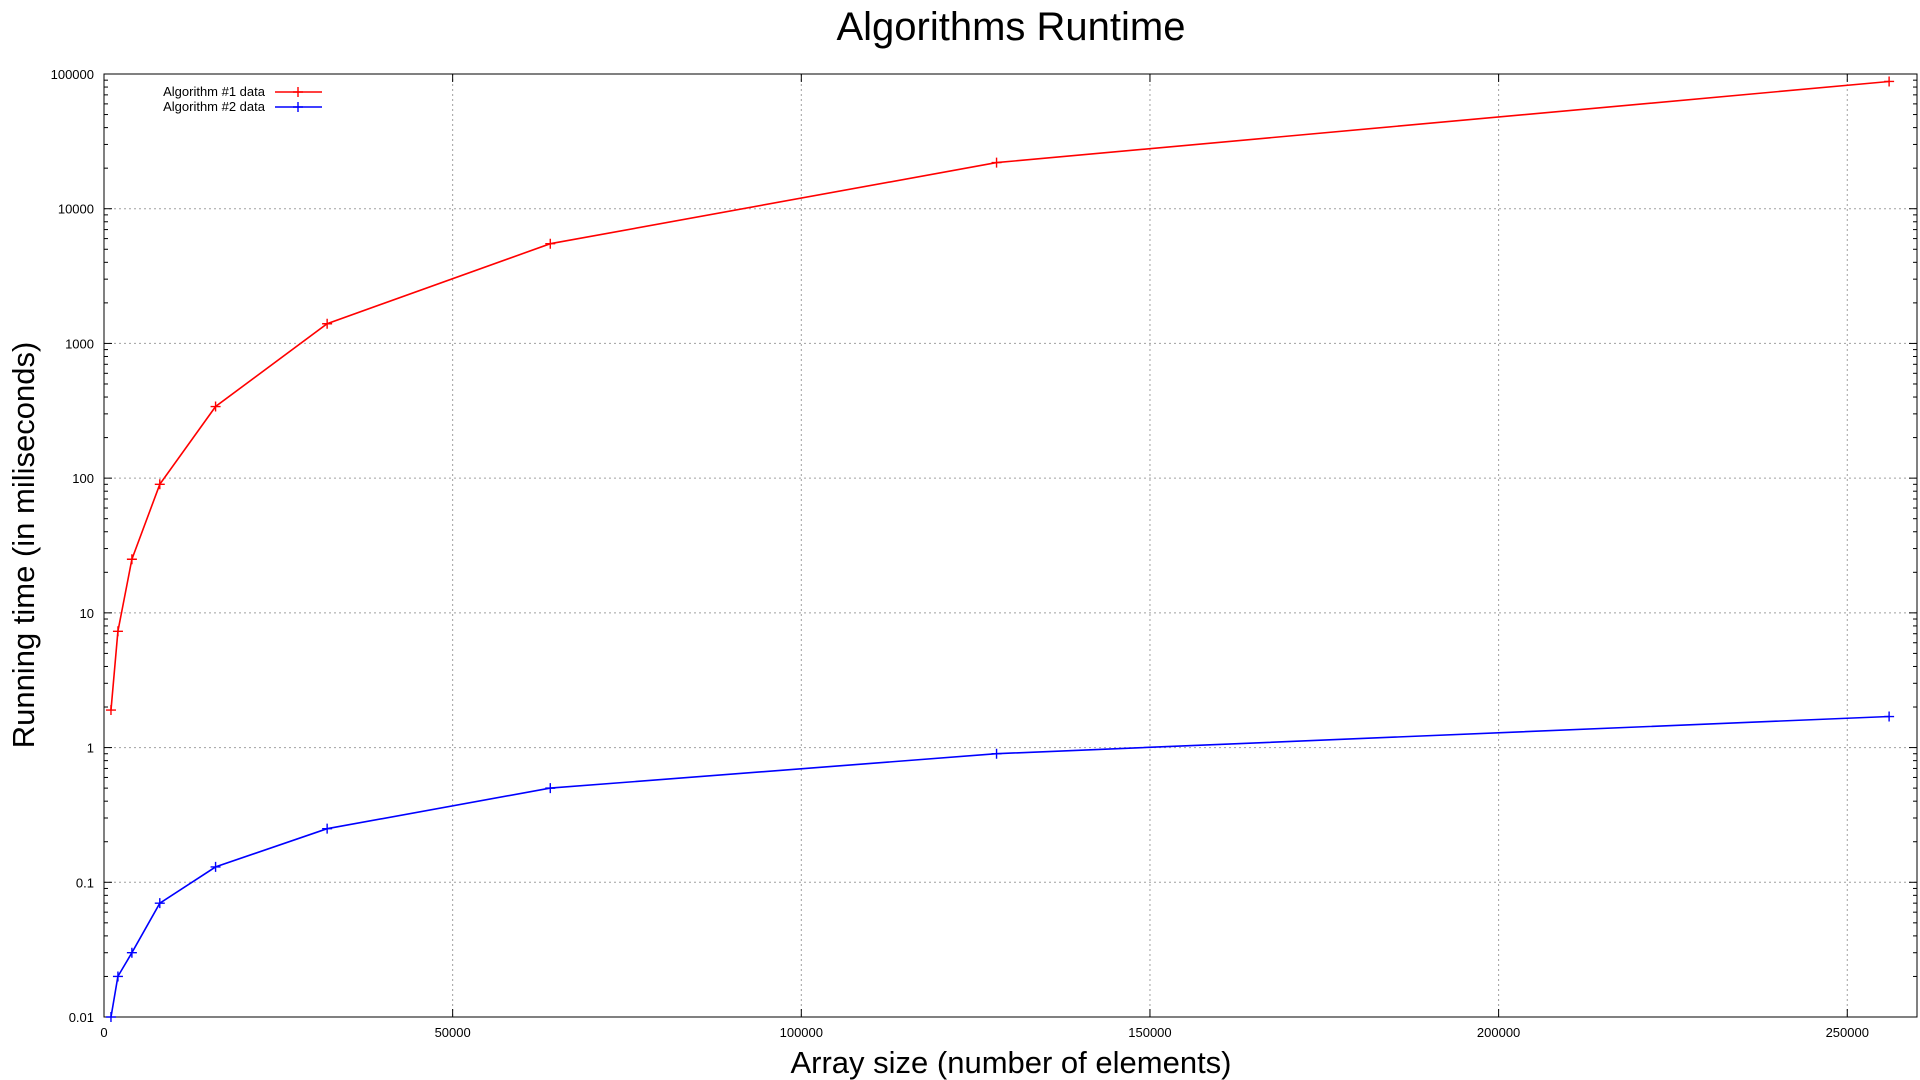  Describe the element at coordinates (453, 1032) in the screenshot. I see `x-tick-label: 50000` at that location.